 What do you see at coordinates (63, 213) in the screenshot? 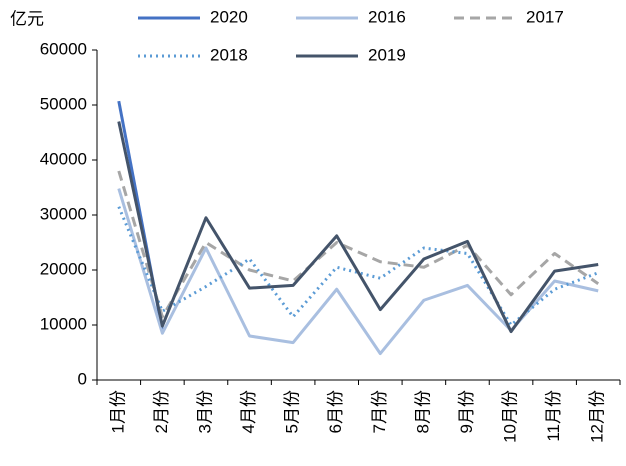
I see `y-tick-label: 30000` at bounding box center [63, 213].